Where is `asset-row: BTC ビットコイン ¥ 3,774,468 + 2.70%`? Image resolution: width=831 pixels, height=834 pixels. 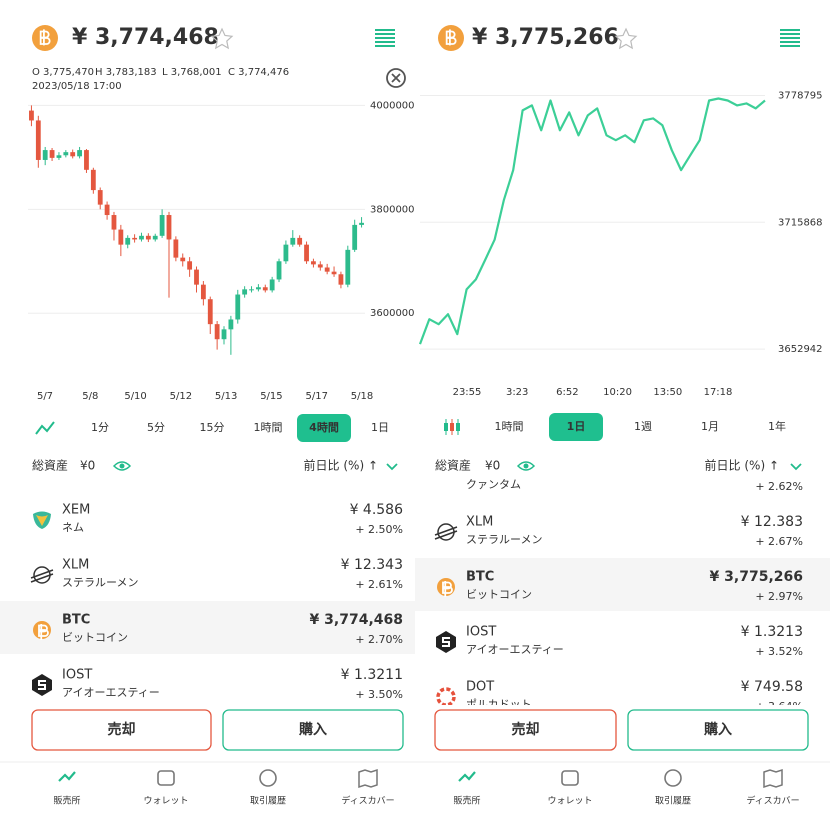 asset-row: BTC ビットコイン ¥ 3,774,468 + 2.70% is located at coordinates (207, 627).